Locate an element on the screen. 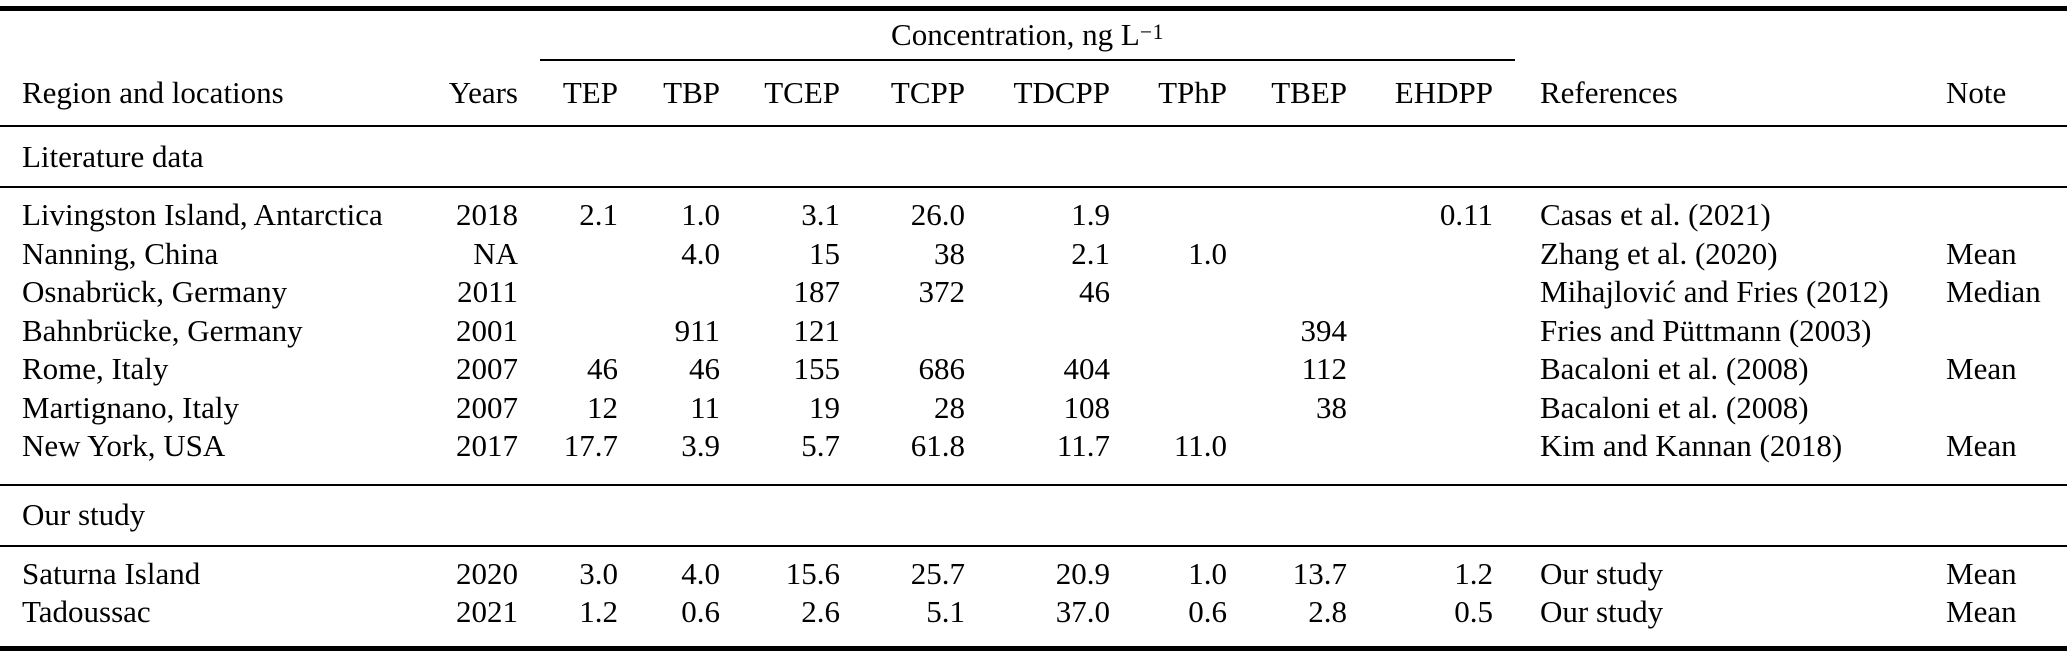  col-header-tbep: TBEP is located at coordinates (1309, 92).